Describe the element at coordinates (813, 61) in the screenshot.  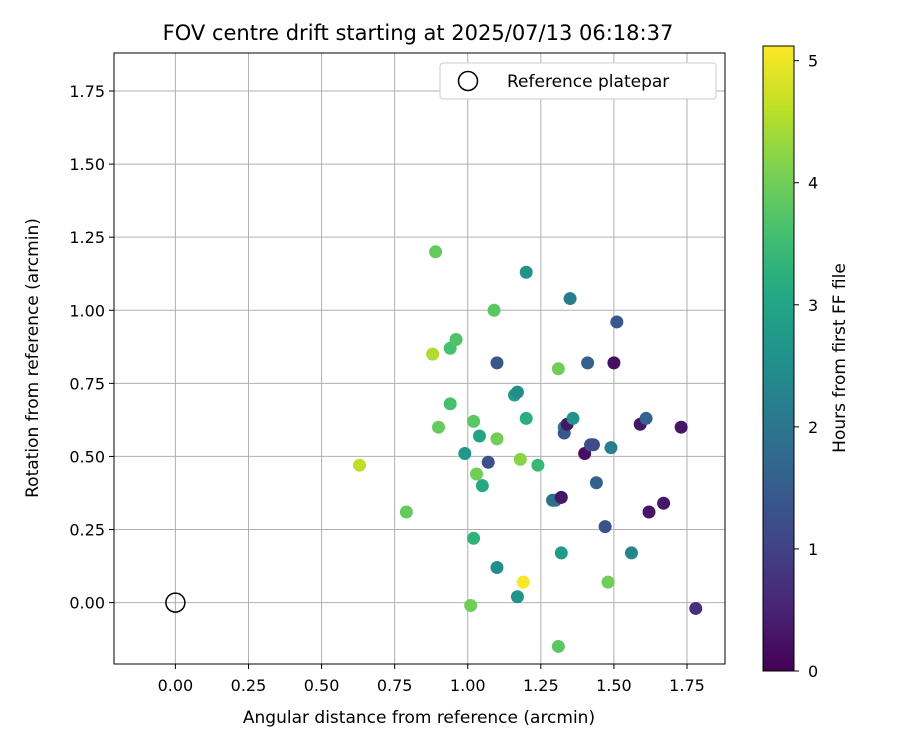
I see `colorbar-tick-label: 5` at that location.